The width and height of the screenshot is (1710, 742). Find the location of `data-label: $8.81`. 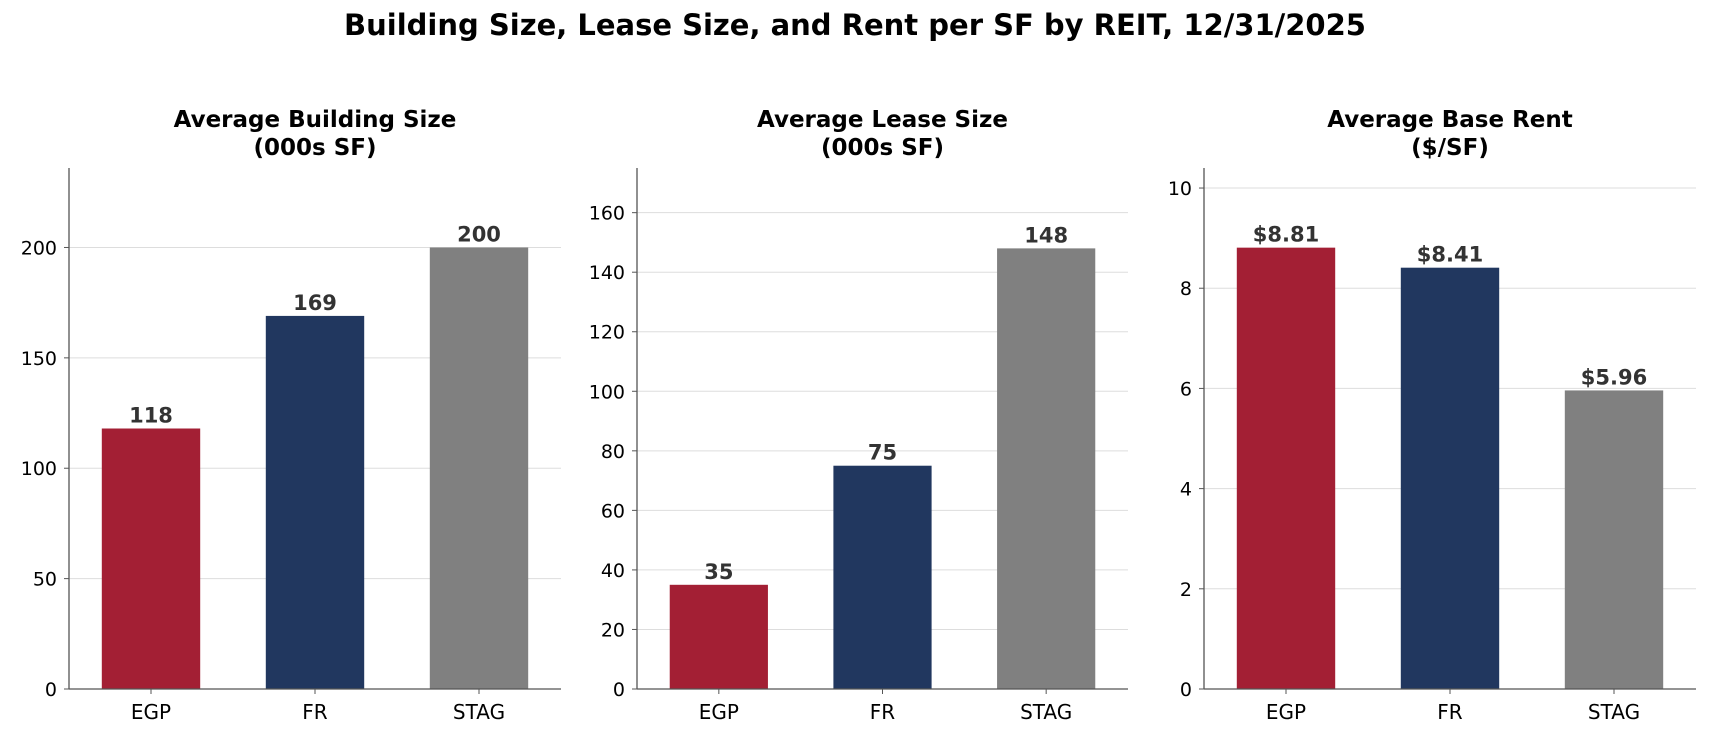

data-label: $8.81 is located at coordinates (1286, 235).